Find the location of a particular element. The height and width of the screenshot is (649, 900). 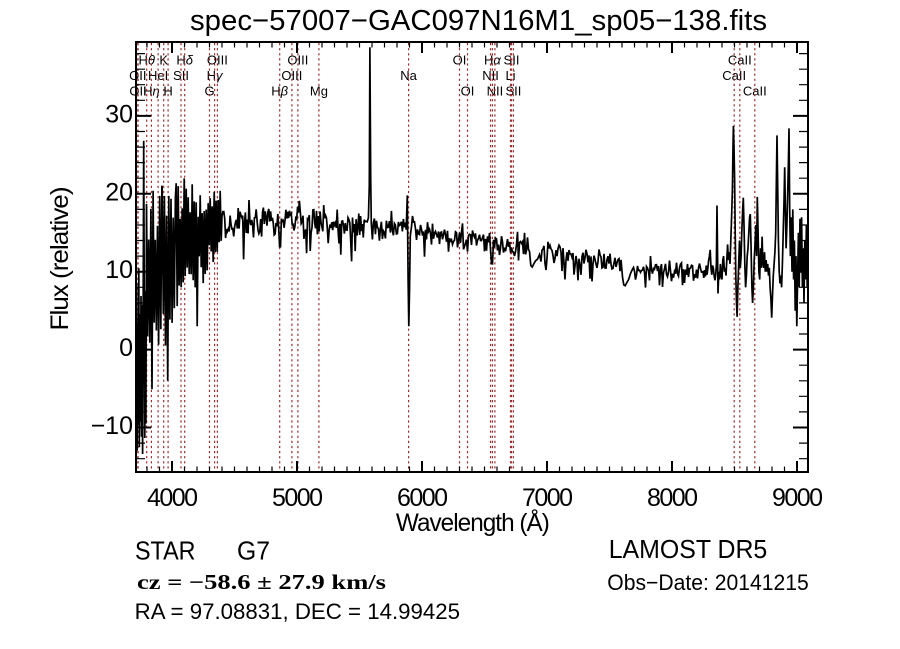

svg-text: 20 is located at coordinates (119, 192).